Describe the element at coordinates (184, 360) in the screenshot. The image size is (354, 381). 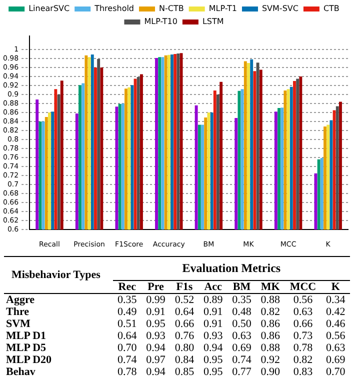
I see `text: 0.84` at that location.